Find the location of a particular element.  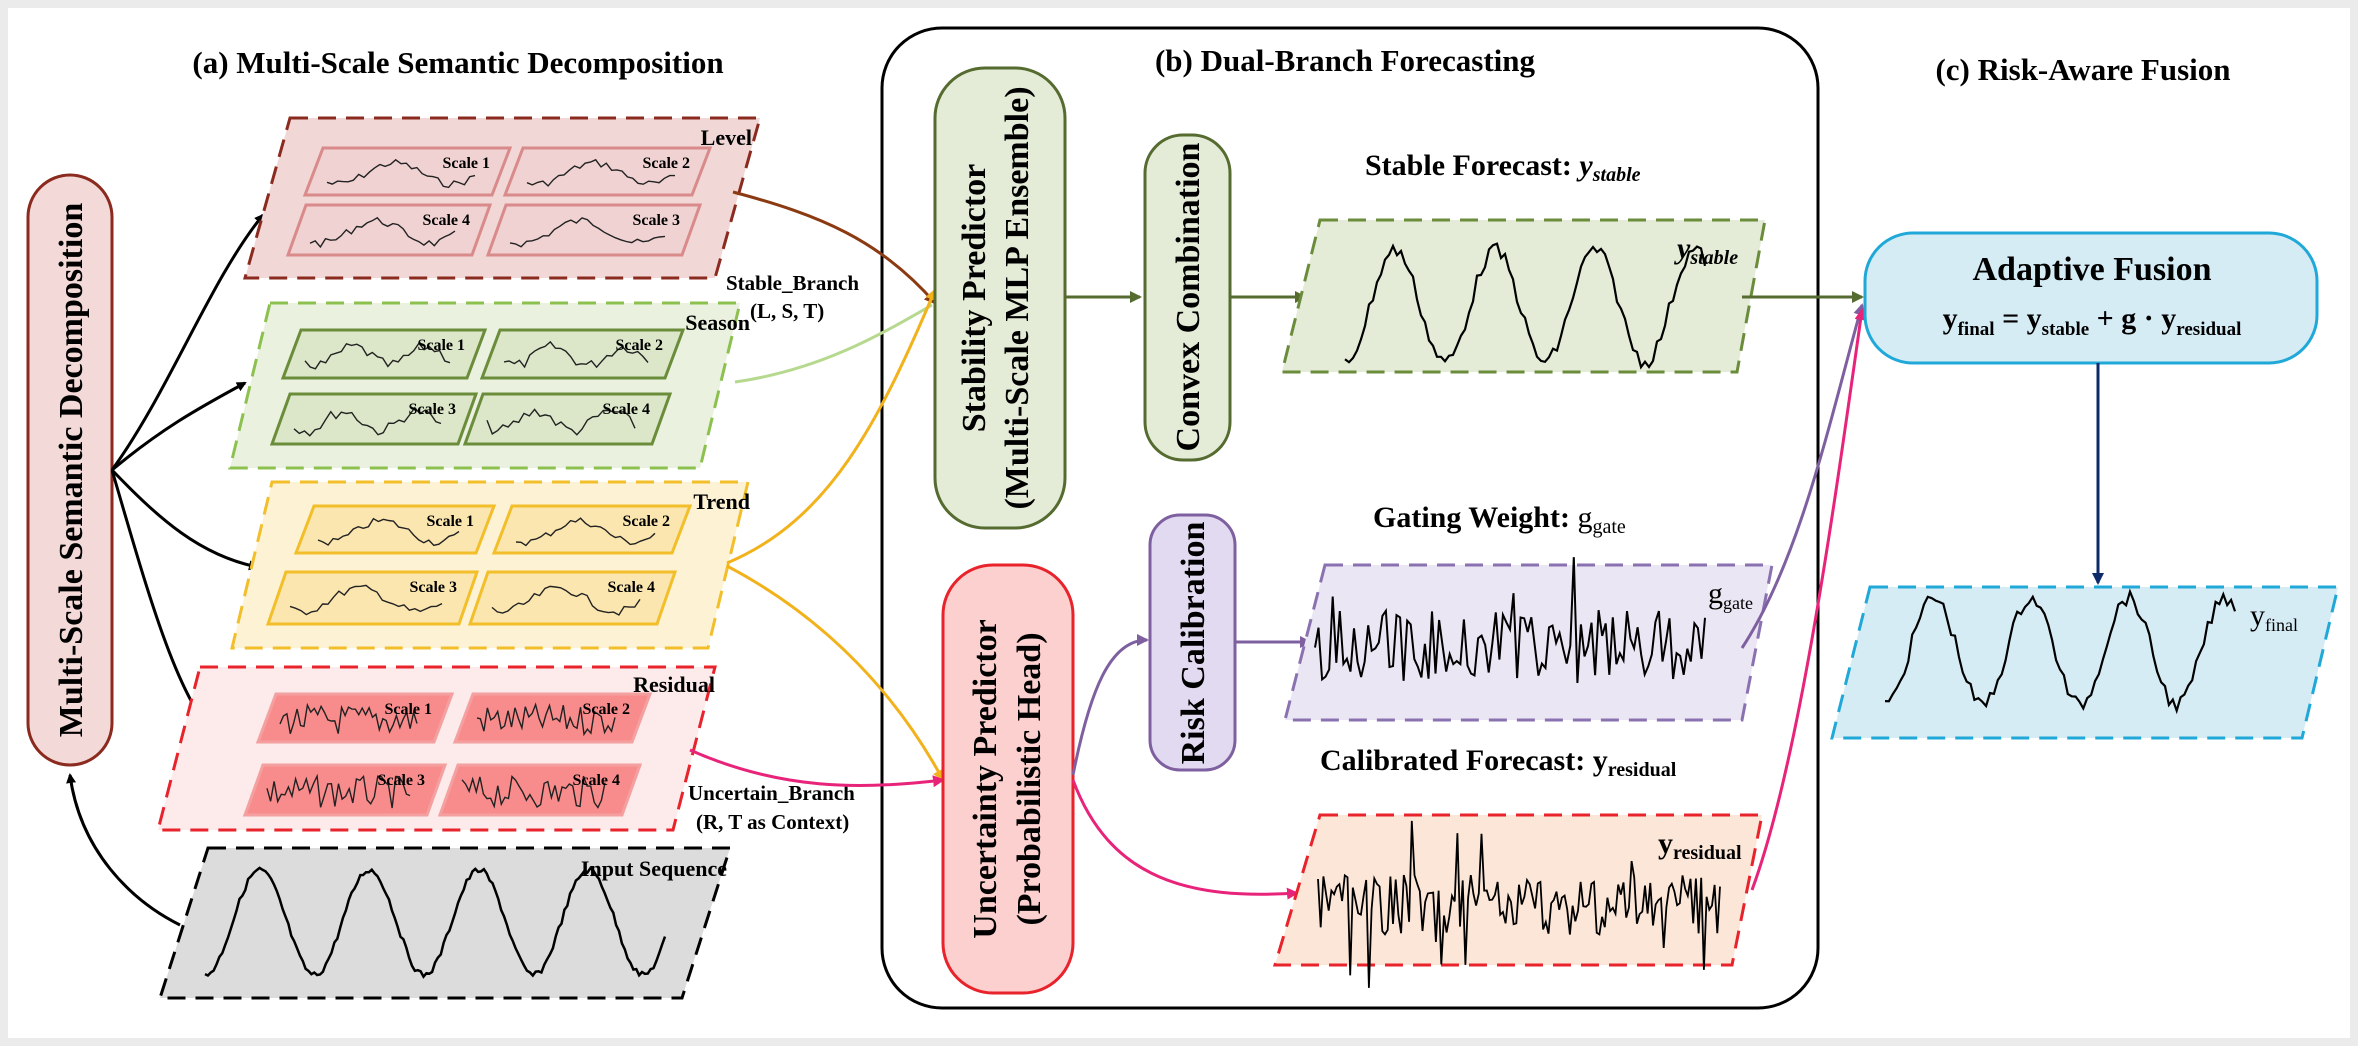

input-sequence-label: Input Sequence is located at coordinates (654, 868).